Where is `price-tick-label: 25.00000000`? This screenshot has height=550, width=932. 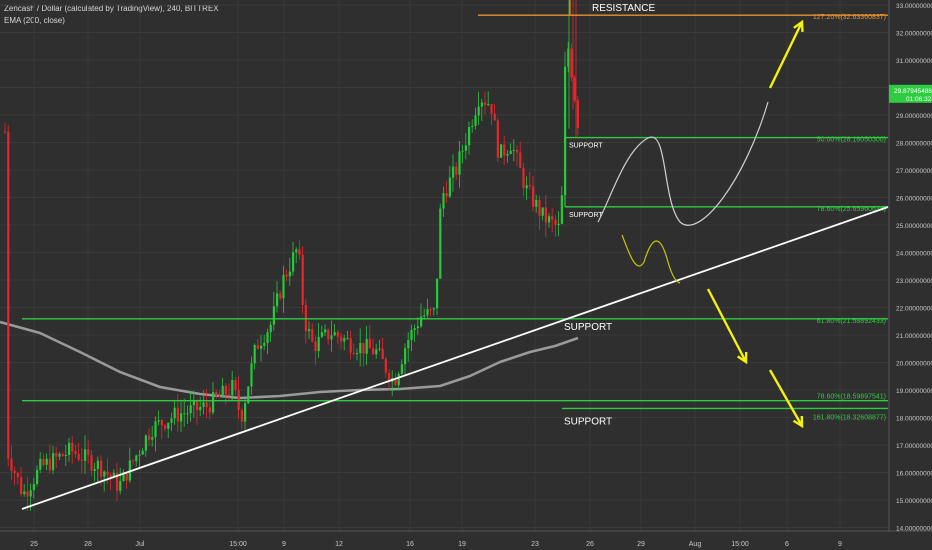
price-tick-label: 25.00000000 is located at coordinates (914, 226).